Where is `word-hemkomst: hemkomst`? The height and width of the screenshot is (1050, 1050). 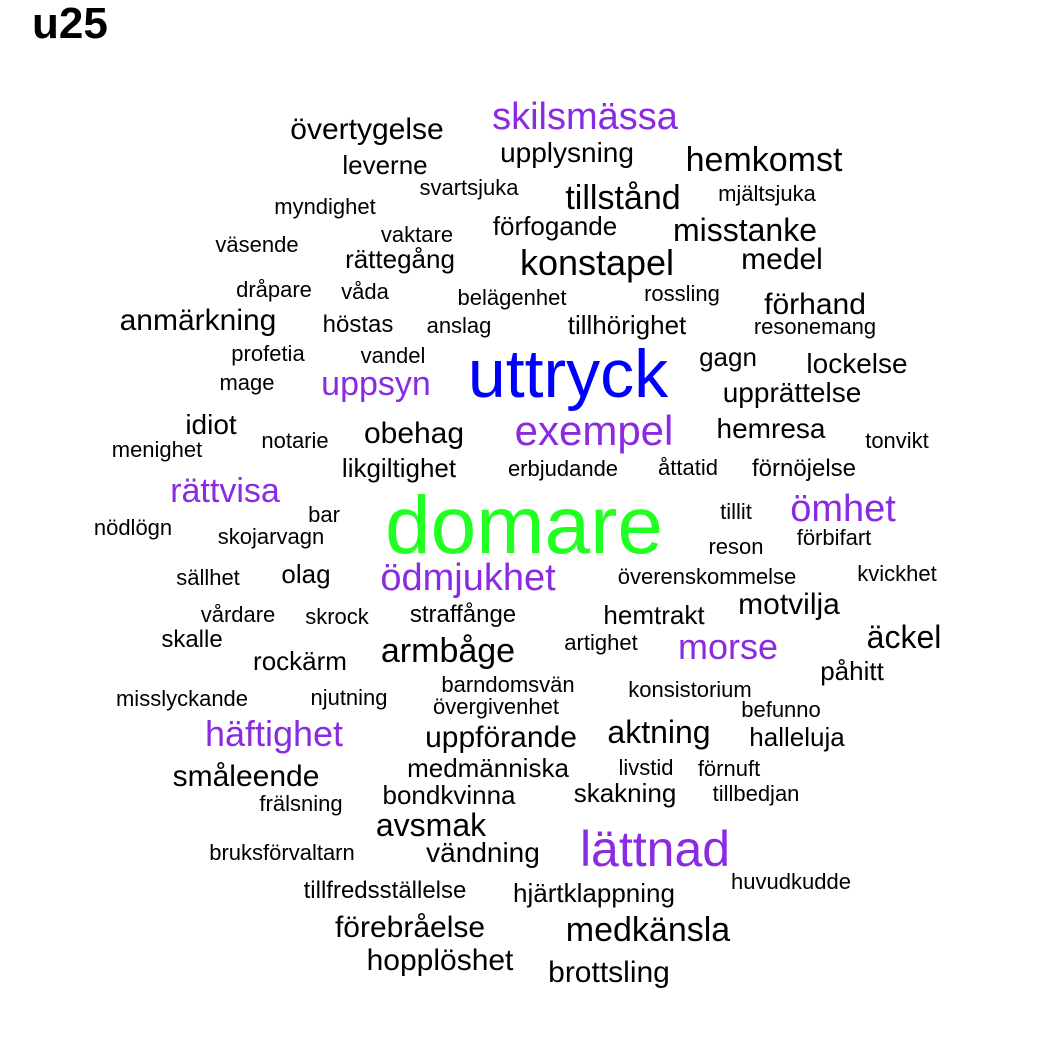
word-hemkomst: hemkomst is located at coordinates (764, 160).